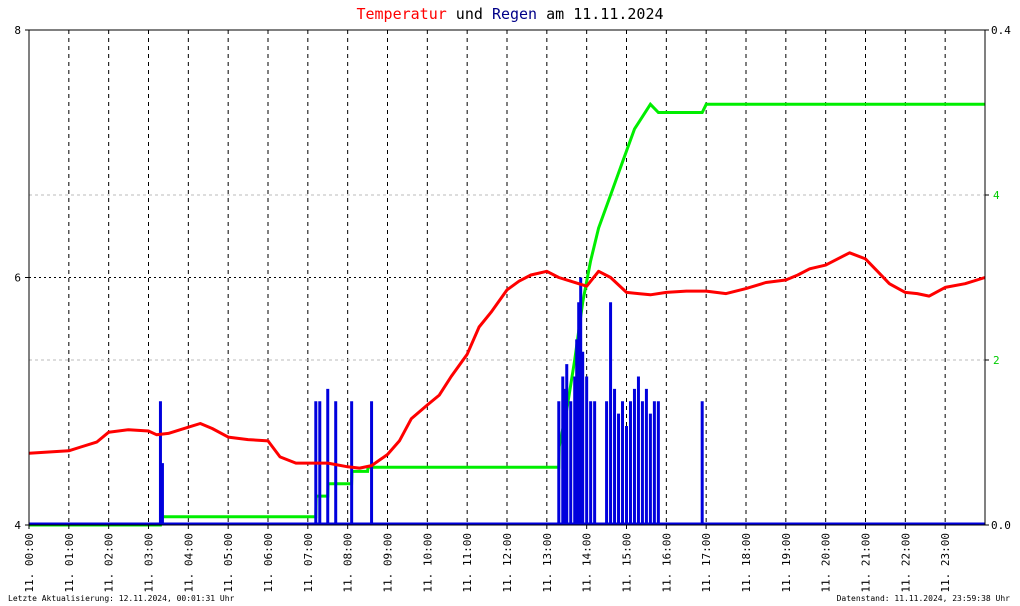 Image resolution: width=1020 pixels, height=606 pixels. Describe the element at coordinates (587, 563) in the screenshot. I see `x-tick-label: 11. 14:00` at that location.